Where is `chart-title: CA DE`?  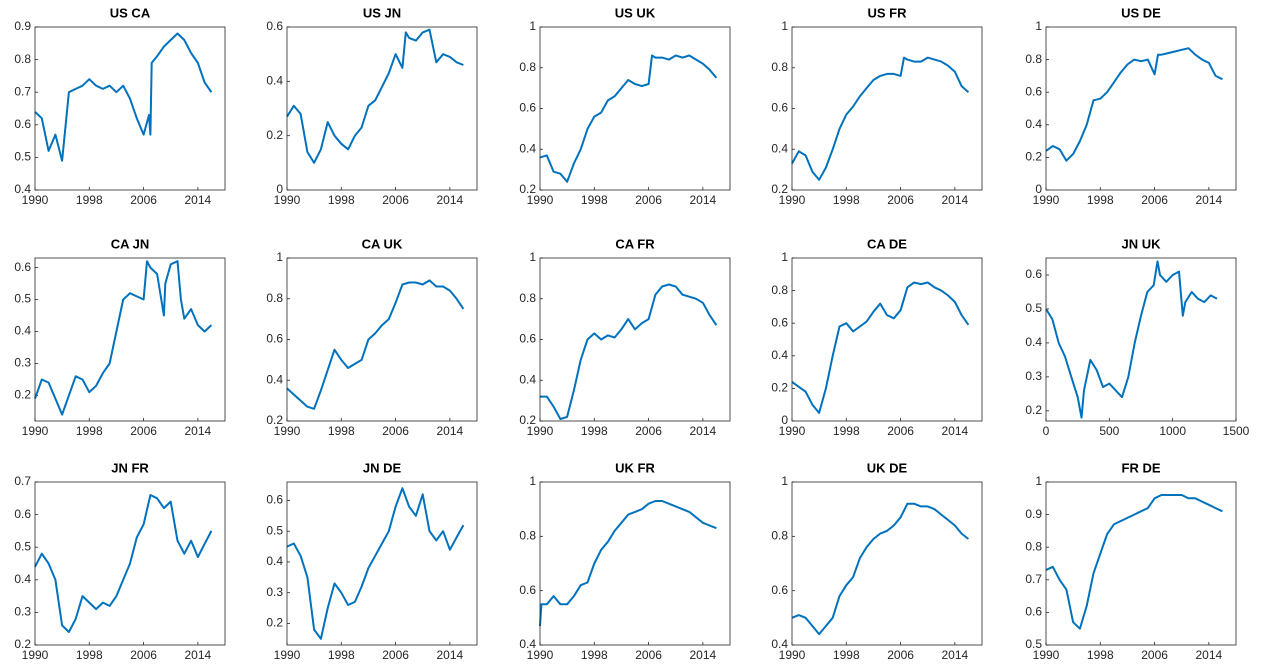
chart-title: CA DE is located at coordinates (887, 243).